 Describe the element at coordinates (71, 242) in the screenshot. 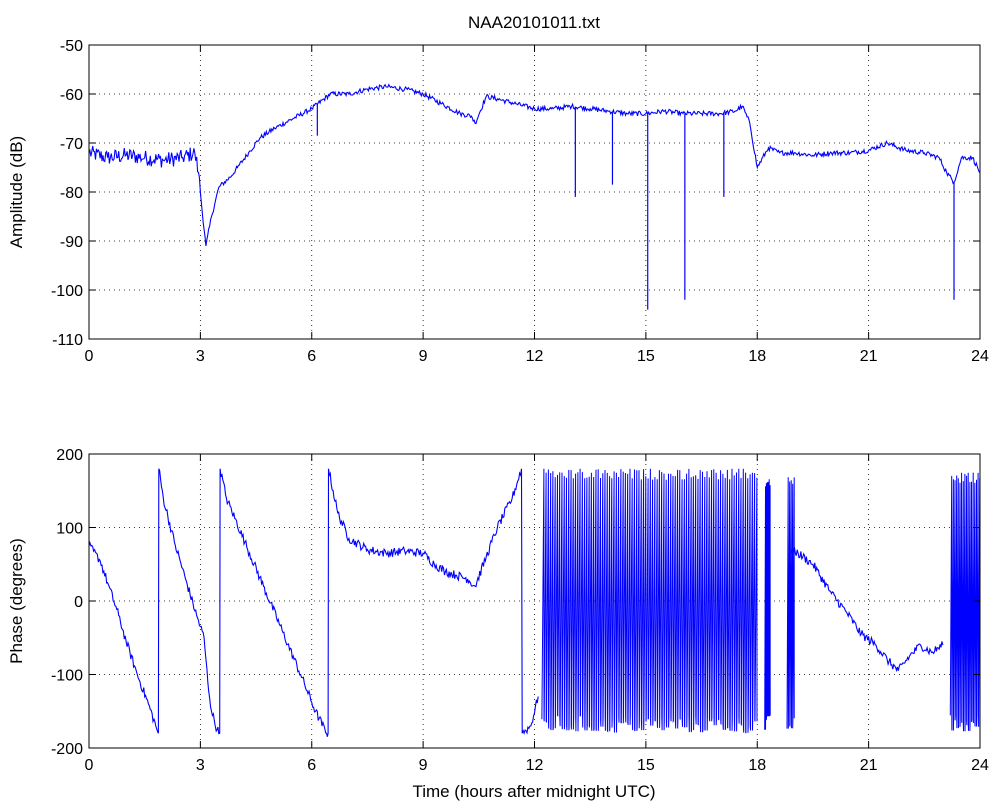

I see `y-tick-label: -90` at that location.